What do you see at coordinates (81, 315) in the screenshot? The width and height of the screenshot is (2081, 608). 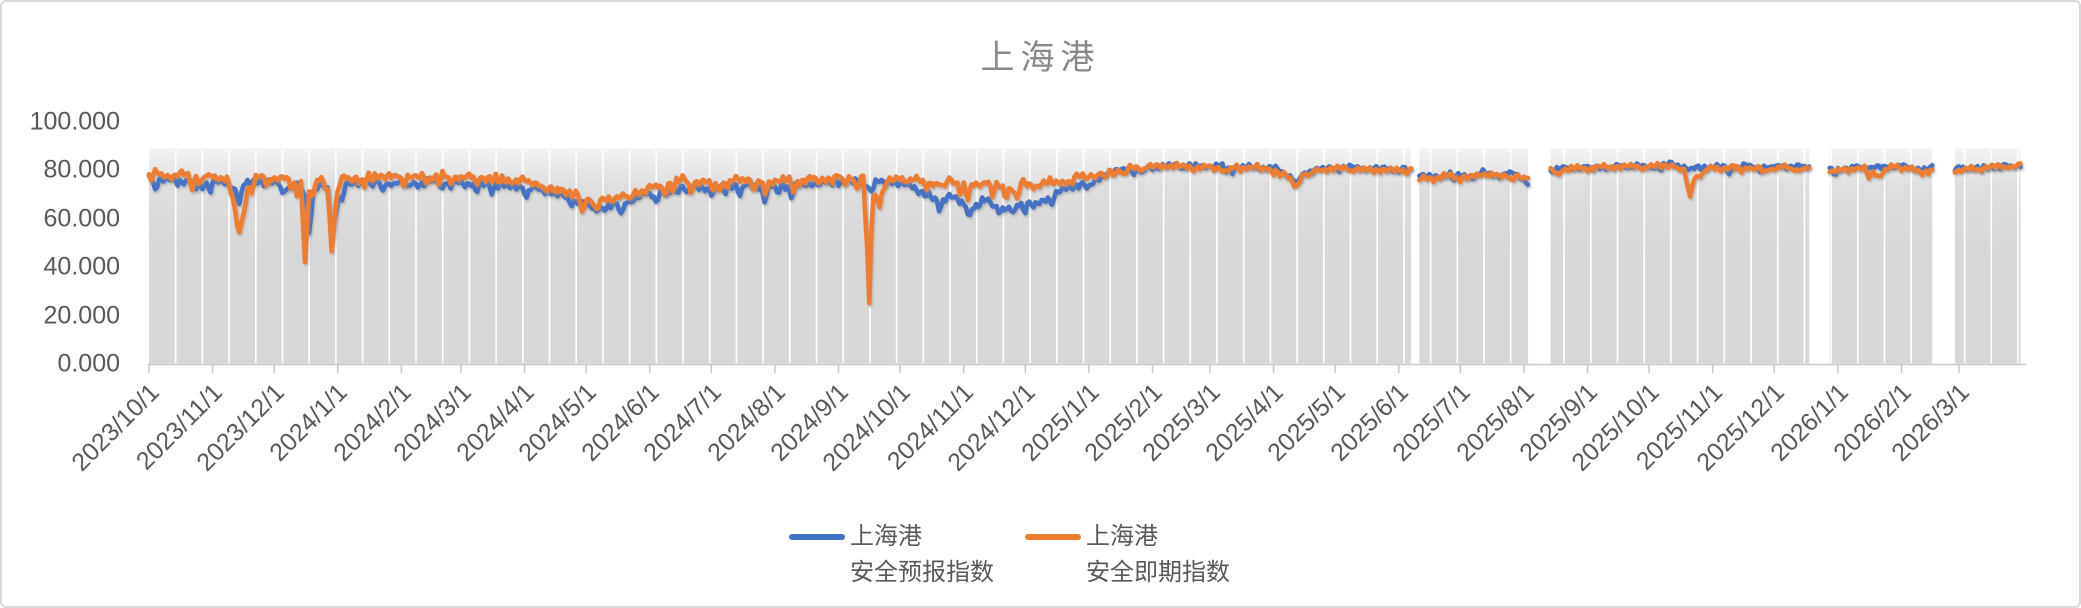 I see `y-axis-tick-label: 20.000` at bounding box center [81, 315].